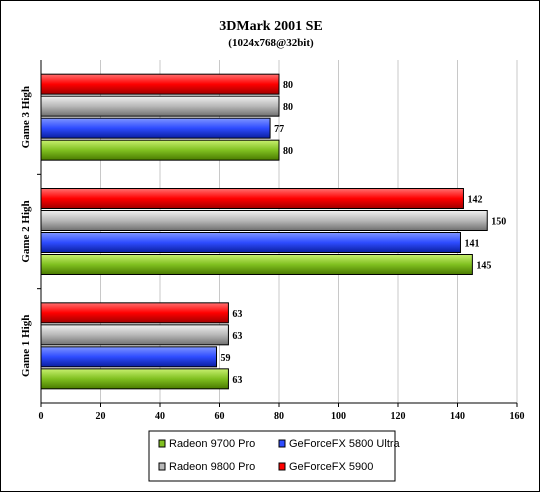  I want to click on legend-box, so click(272, 456).